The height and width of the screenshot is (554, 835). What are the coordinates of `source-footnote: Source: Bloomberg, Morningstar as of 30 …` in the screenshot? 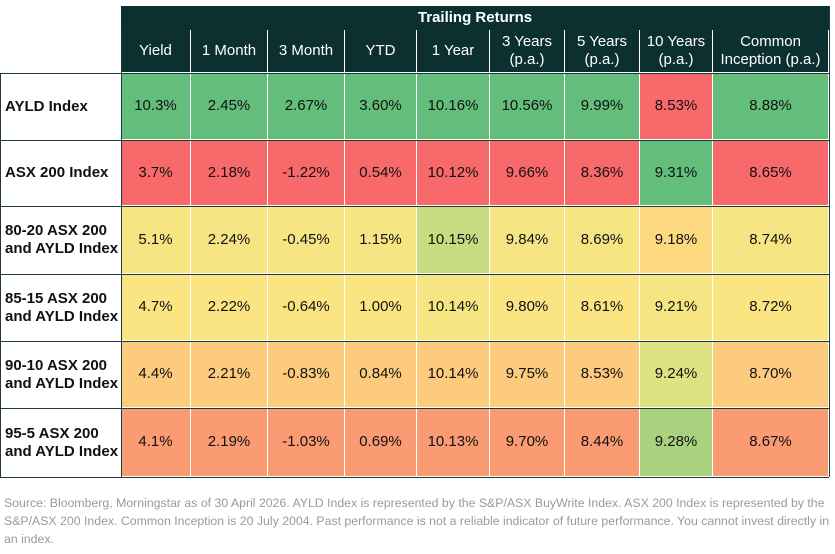 It's located at (417, 521).